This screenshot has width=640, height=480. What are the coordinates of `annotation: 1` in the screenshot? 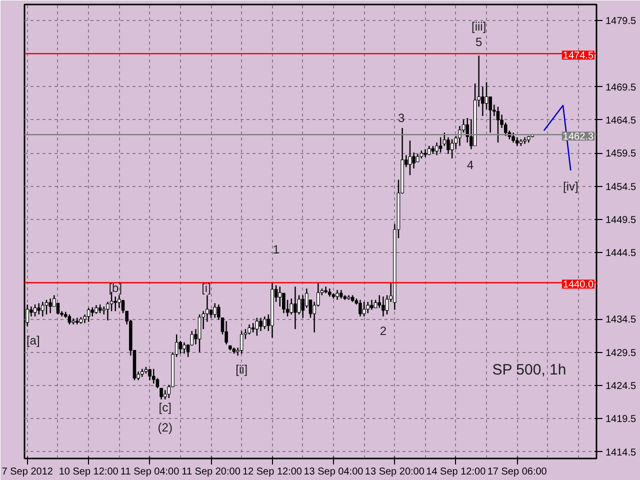 It's located at (276, 249).